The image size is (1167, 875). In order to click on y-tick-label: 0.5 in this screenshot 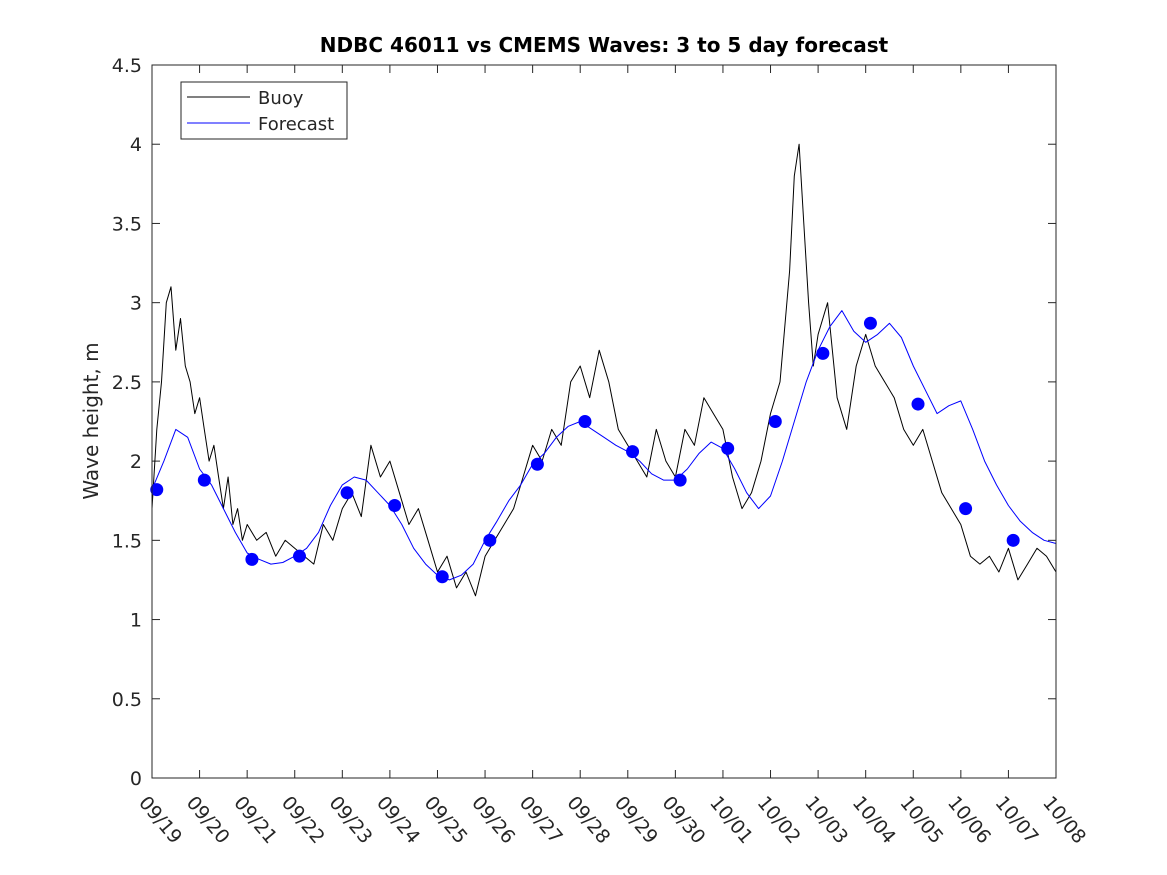, I will do `click(127, 700)`.